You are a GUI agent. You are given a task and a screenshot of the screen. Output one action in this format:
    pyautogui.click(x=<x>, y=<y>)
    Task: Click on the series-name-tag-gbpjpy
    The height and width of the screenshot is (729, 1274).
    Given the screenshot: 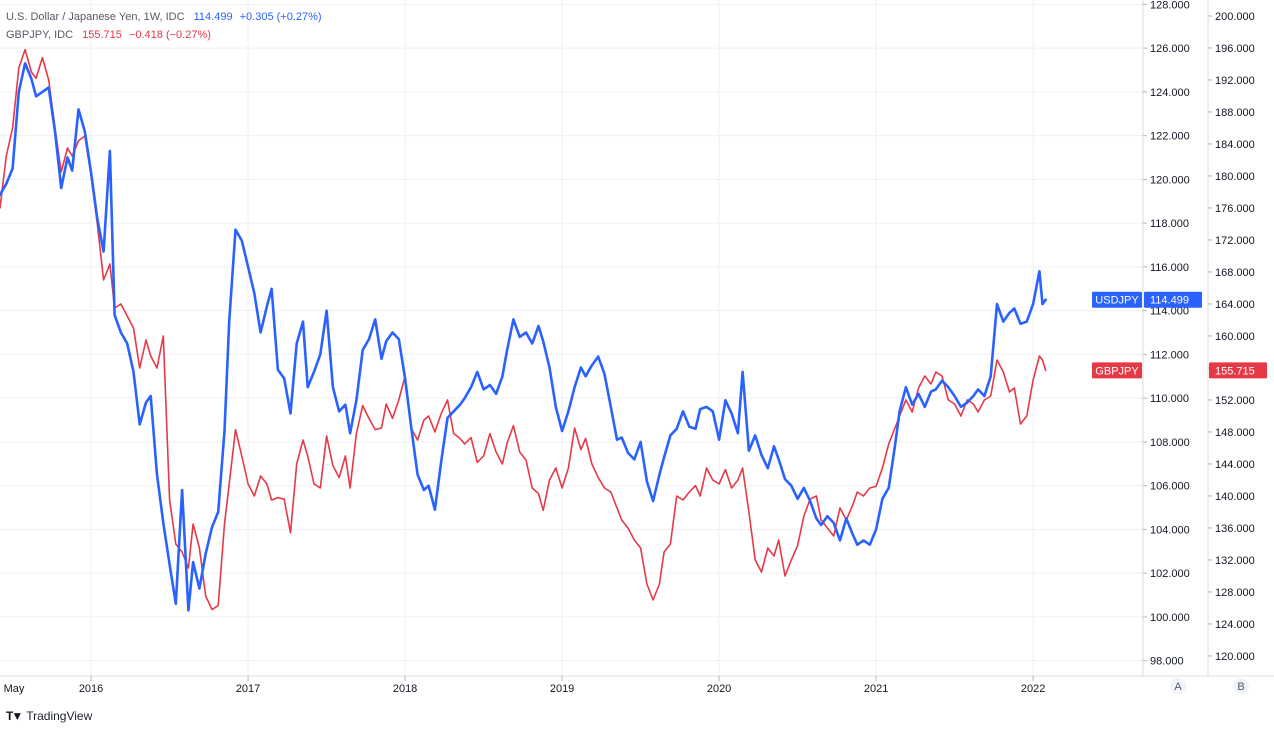 What is the action you would take?
    pyautogui.click(x=1117, y=370)
    